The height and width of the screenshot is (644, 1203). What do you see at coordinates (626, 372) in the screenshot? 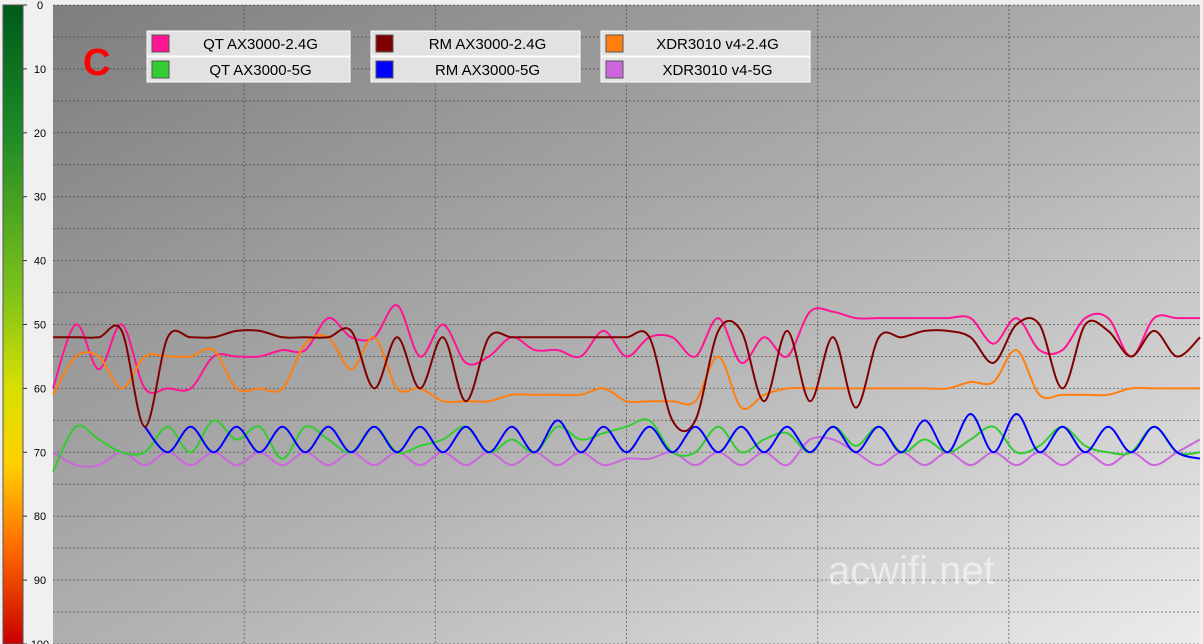
I see `series-line-xdr3010-v4-2-4g` at bounding box center [626, 372].